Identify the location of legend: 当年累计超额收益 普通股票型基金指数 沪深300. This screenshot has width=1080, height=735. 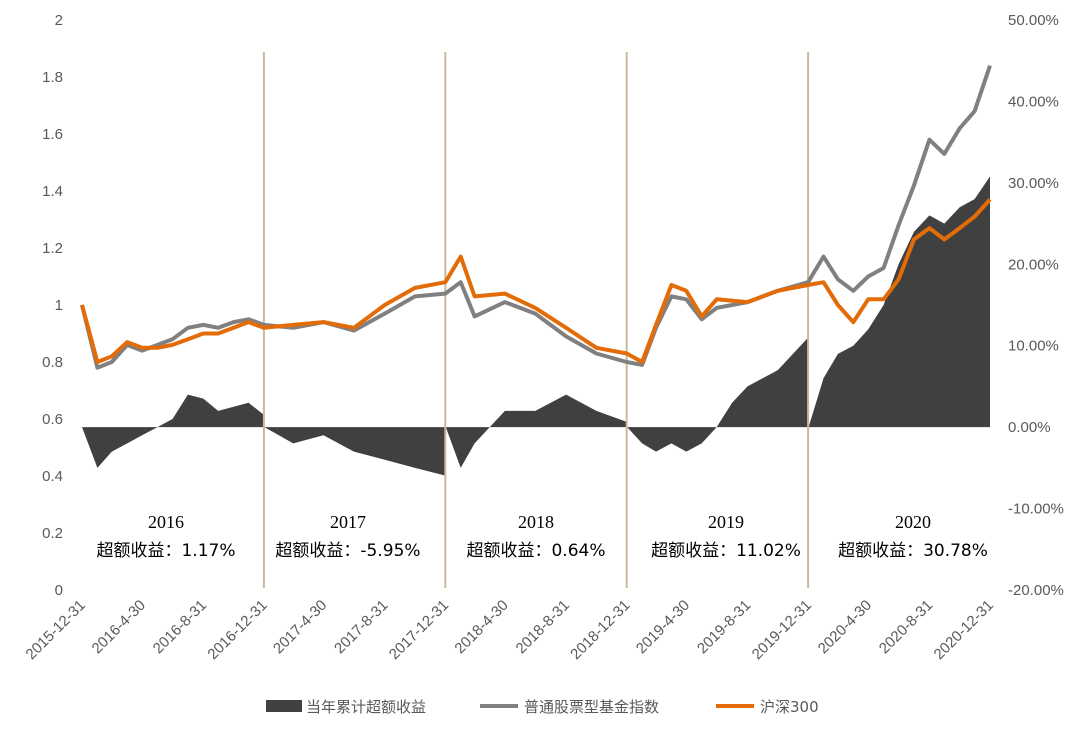
(542, 707).